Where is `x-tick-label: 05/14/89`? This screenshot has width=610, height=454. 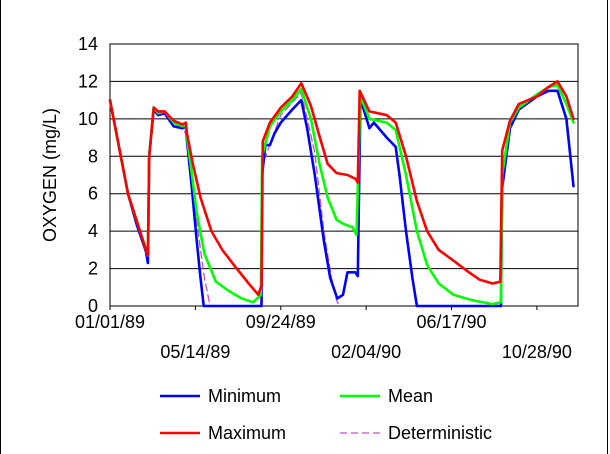
x-tick-label: 05/14/89 is located at coordinates (195, 352).